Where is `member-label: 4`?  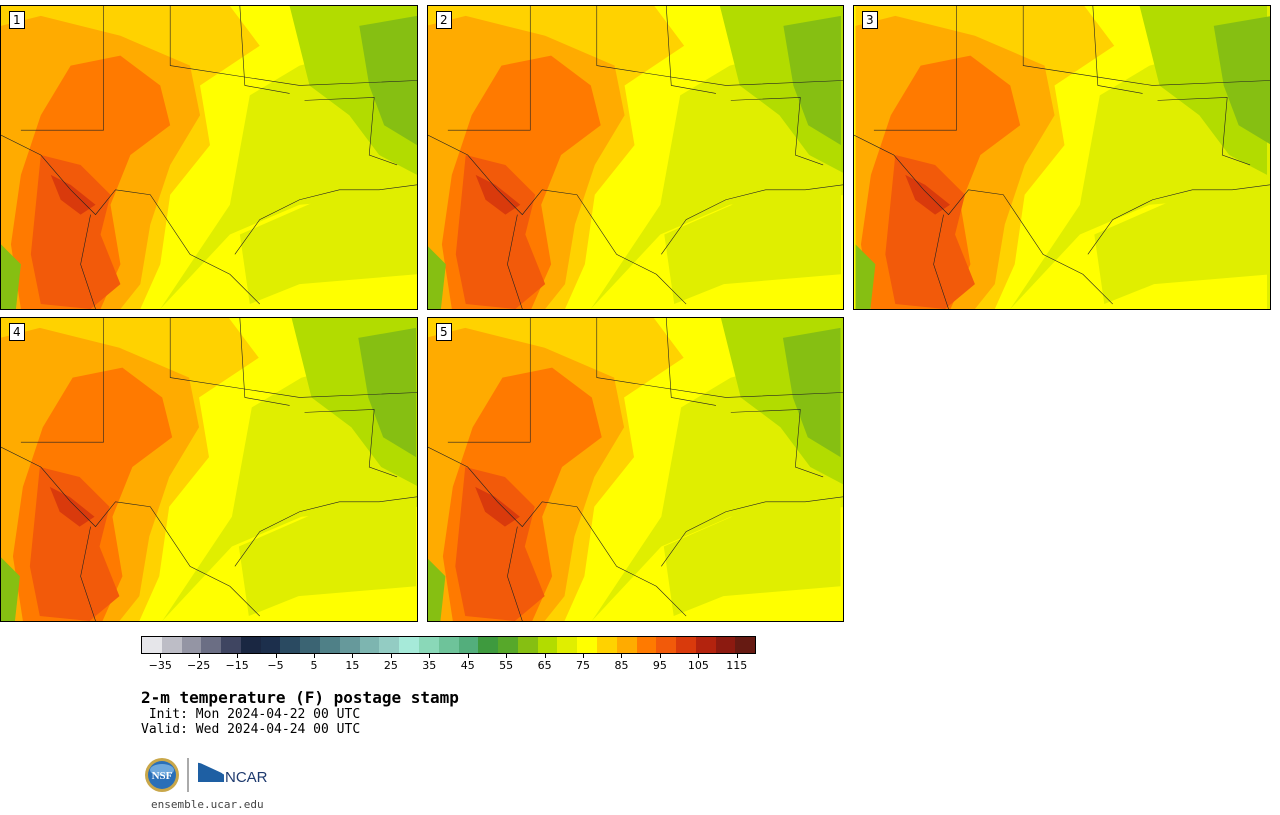
member-label: 4 is located at coordinates (17, 332).